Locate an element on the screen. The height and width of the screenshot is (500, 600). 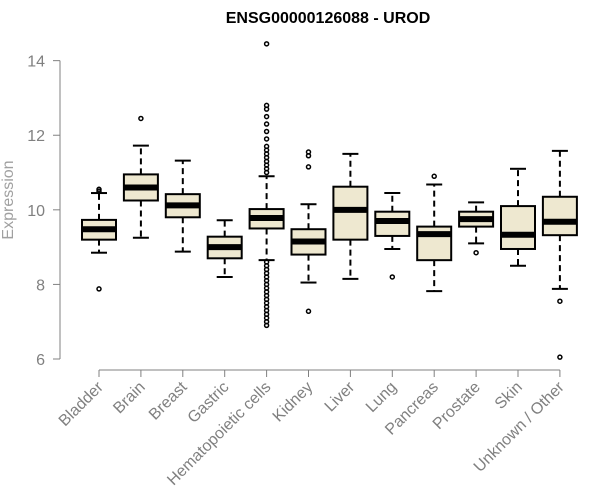
box-group-unknown-other is located at coordinates (559, 254).